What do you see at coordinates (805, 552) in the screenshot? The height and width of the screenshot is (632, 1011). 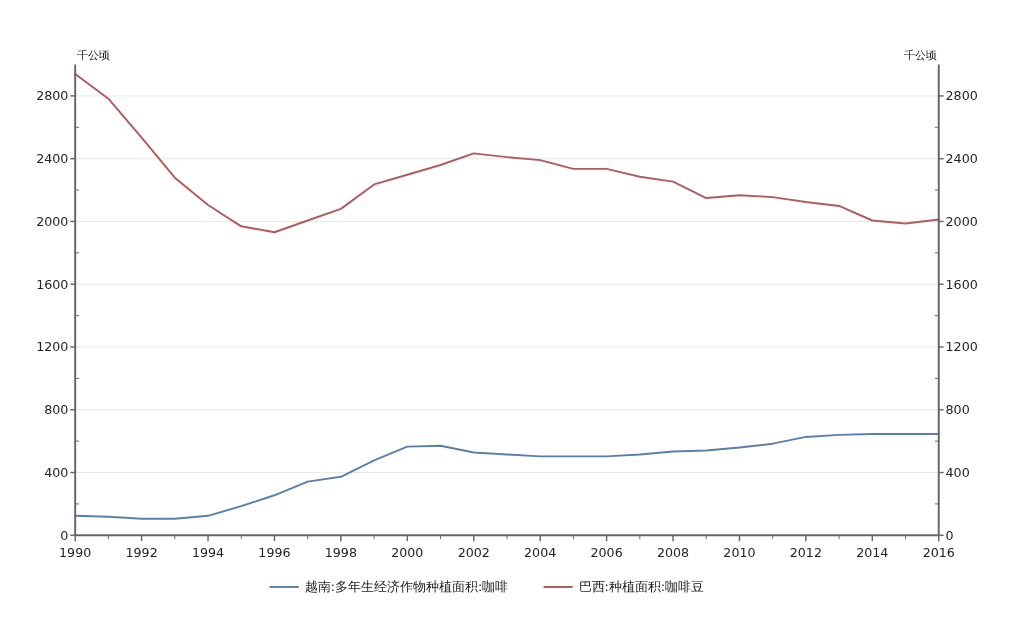 I see `x-tick-label: 2012` at bounding box center [805, 552].